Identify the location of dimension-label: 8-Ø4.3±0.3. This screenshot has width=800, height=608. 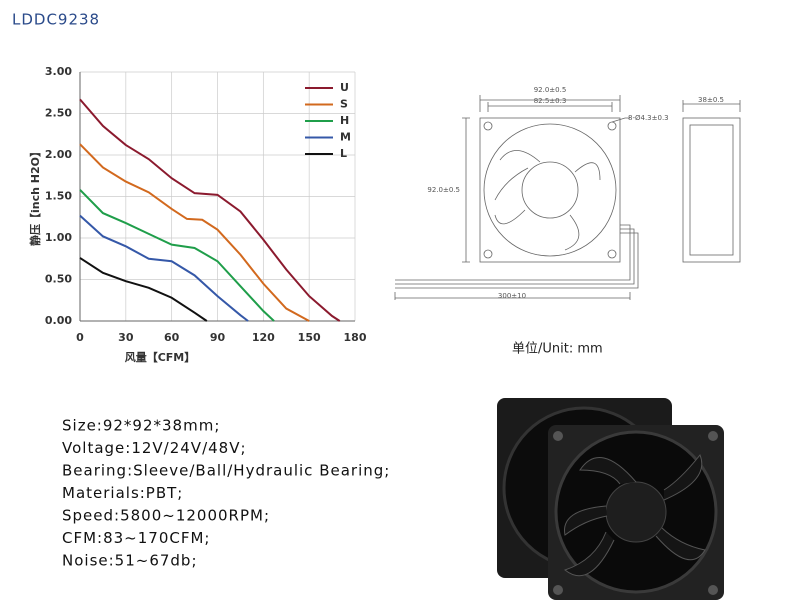
(648, 118).